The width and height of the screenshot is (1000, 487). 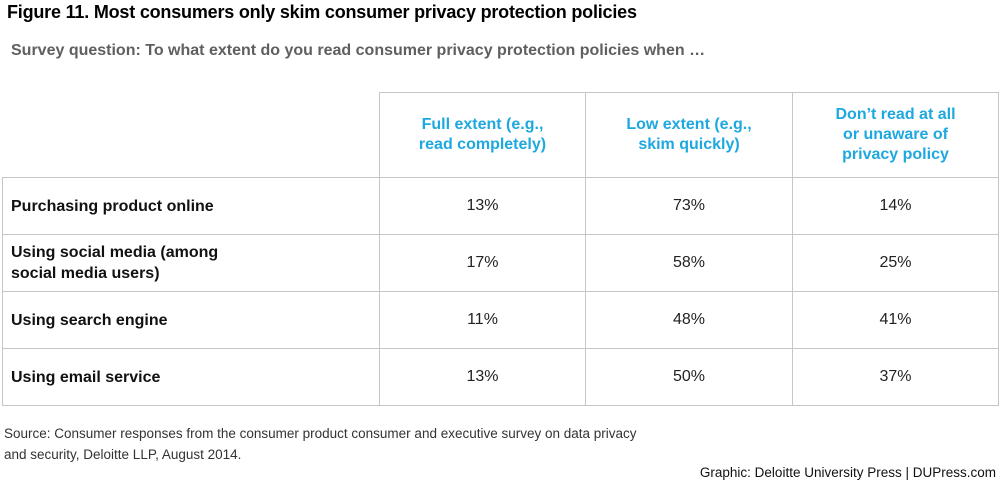 What do you see at coordinates (689, 320) in the screenshot?
I see `value-cell: 48%` at bounding box center [689, 320].